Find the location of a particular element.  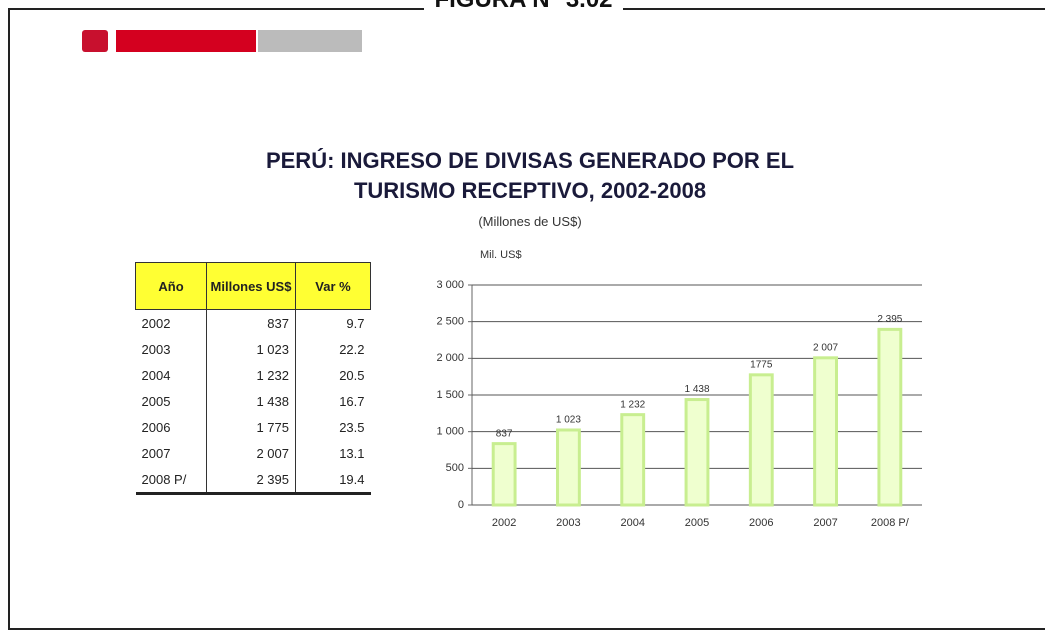

logo-emblem is located at coordinates (95, 41).